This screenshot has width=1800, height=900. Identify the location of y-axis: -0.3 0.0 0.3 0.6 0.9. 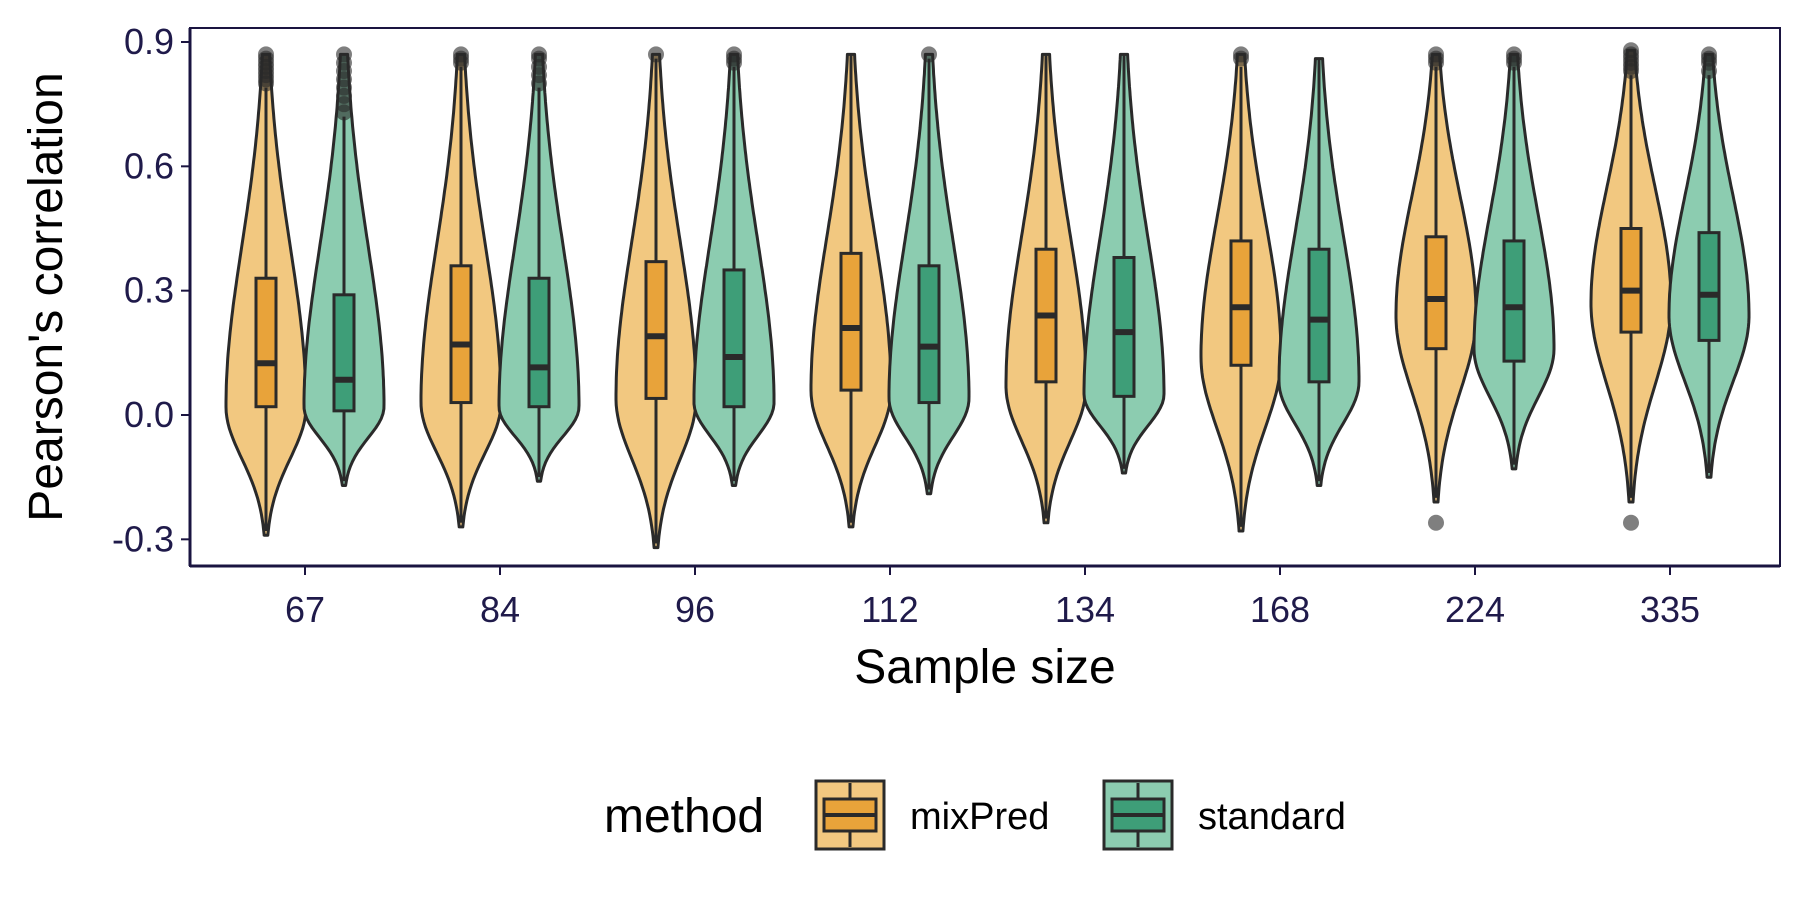
(152, 293).